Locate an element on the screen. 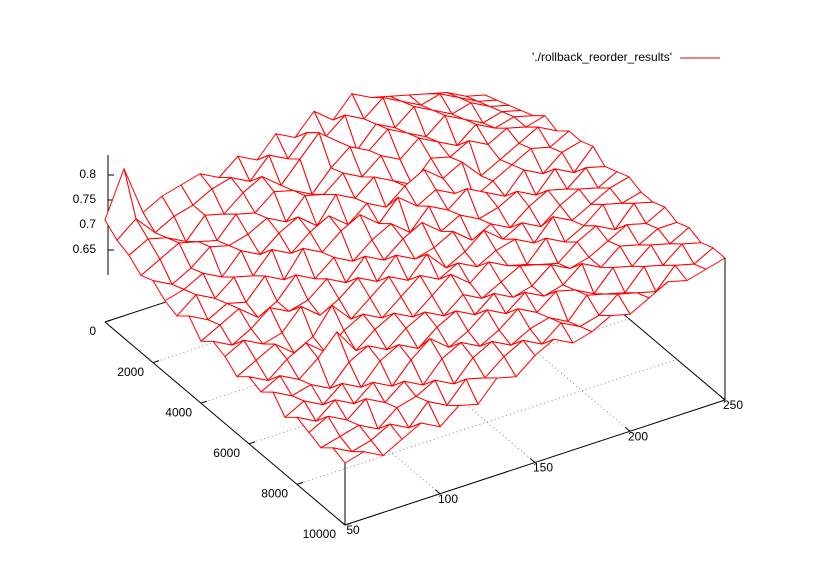 Image resolution: width=834 pixels, height=572 pixels. y-tick-label: 0 is located at coordinates (92, 331).